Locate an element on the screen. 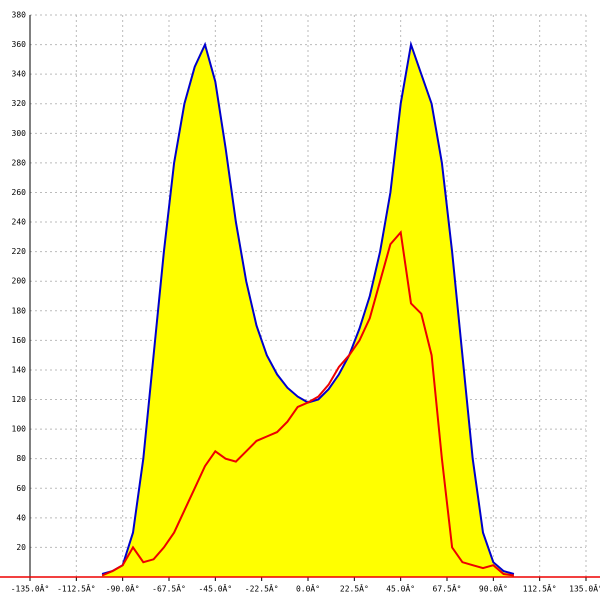 Image resolution: width=600 pixels, height=600 pixels. y-tick-label: 340 is located at coordinates (19, 74).